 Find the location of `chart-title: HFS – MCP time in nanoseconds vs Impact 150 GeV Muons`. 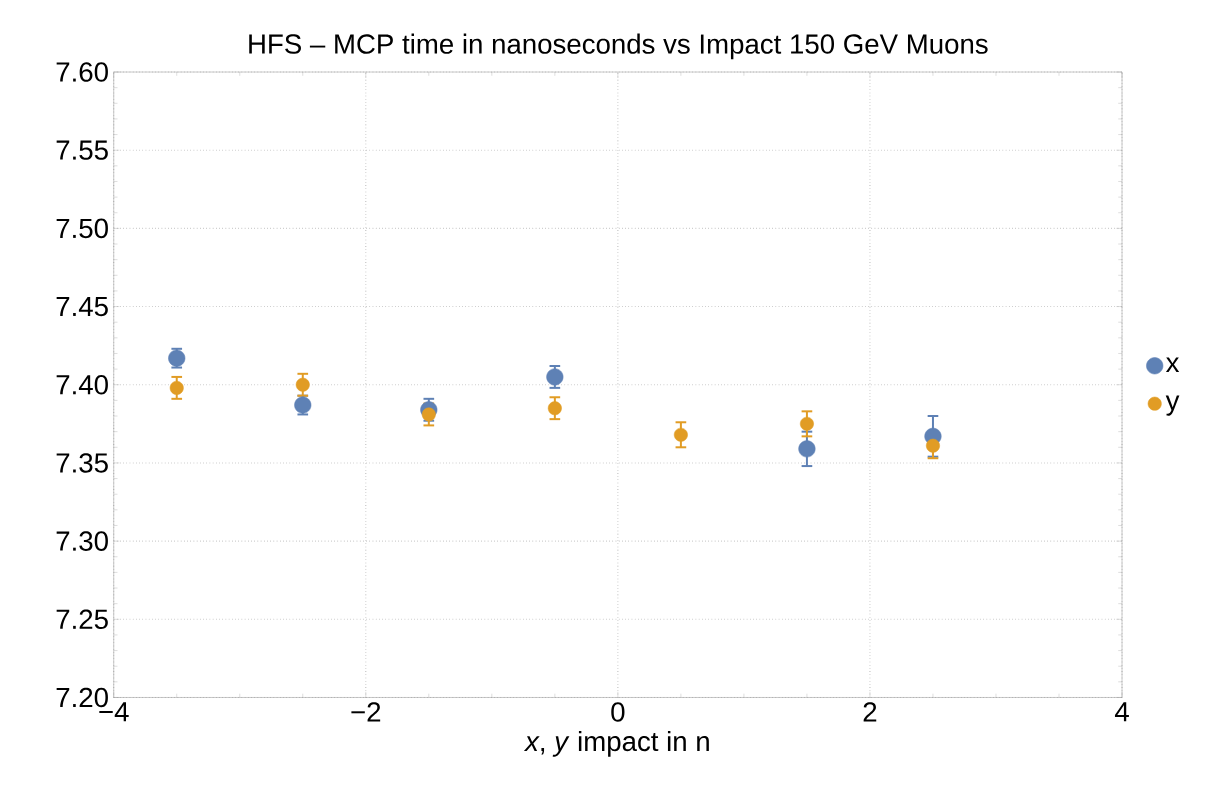

chart-title: HFS – MCP time in nanoseconds vs Impact 150 GeV Muons is located at coordinates (618, 46).